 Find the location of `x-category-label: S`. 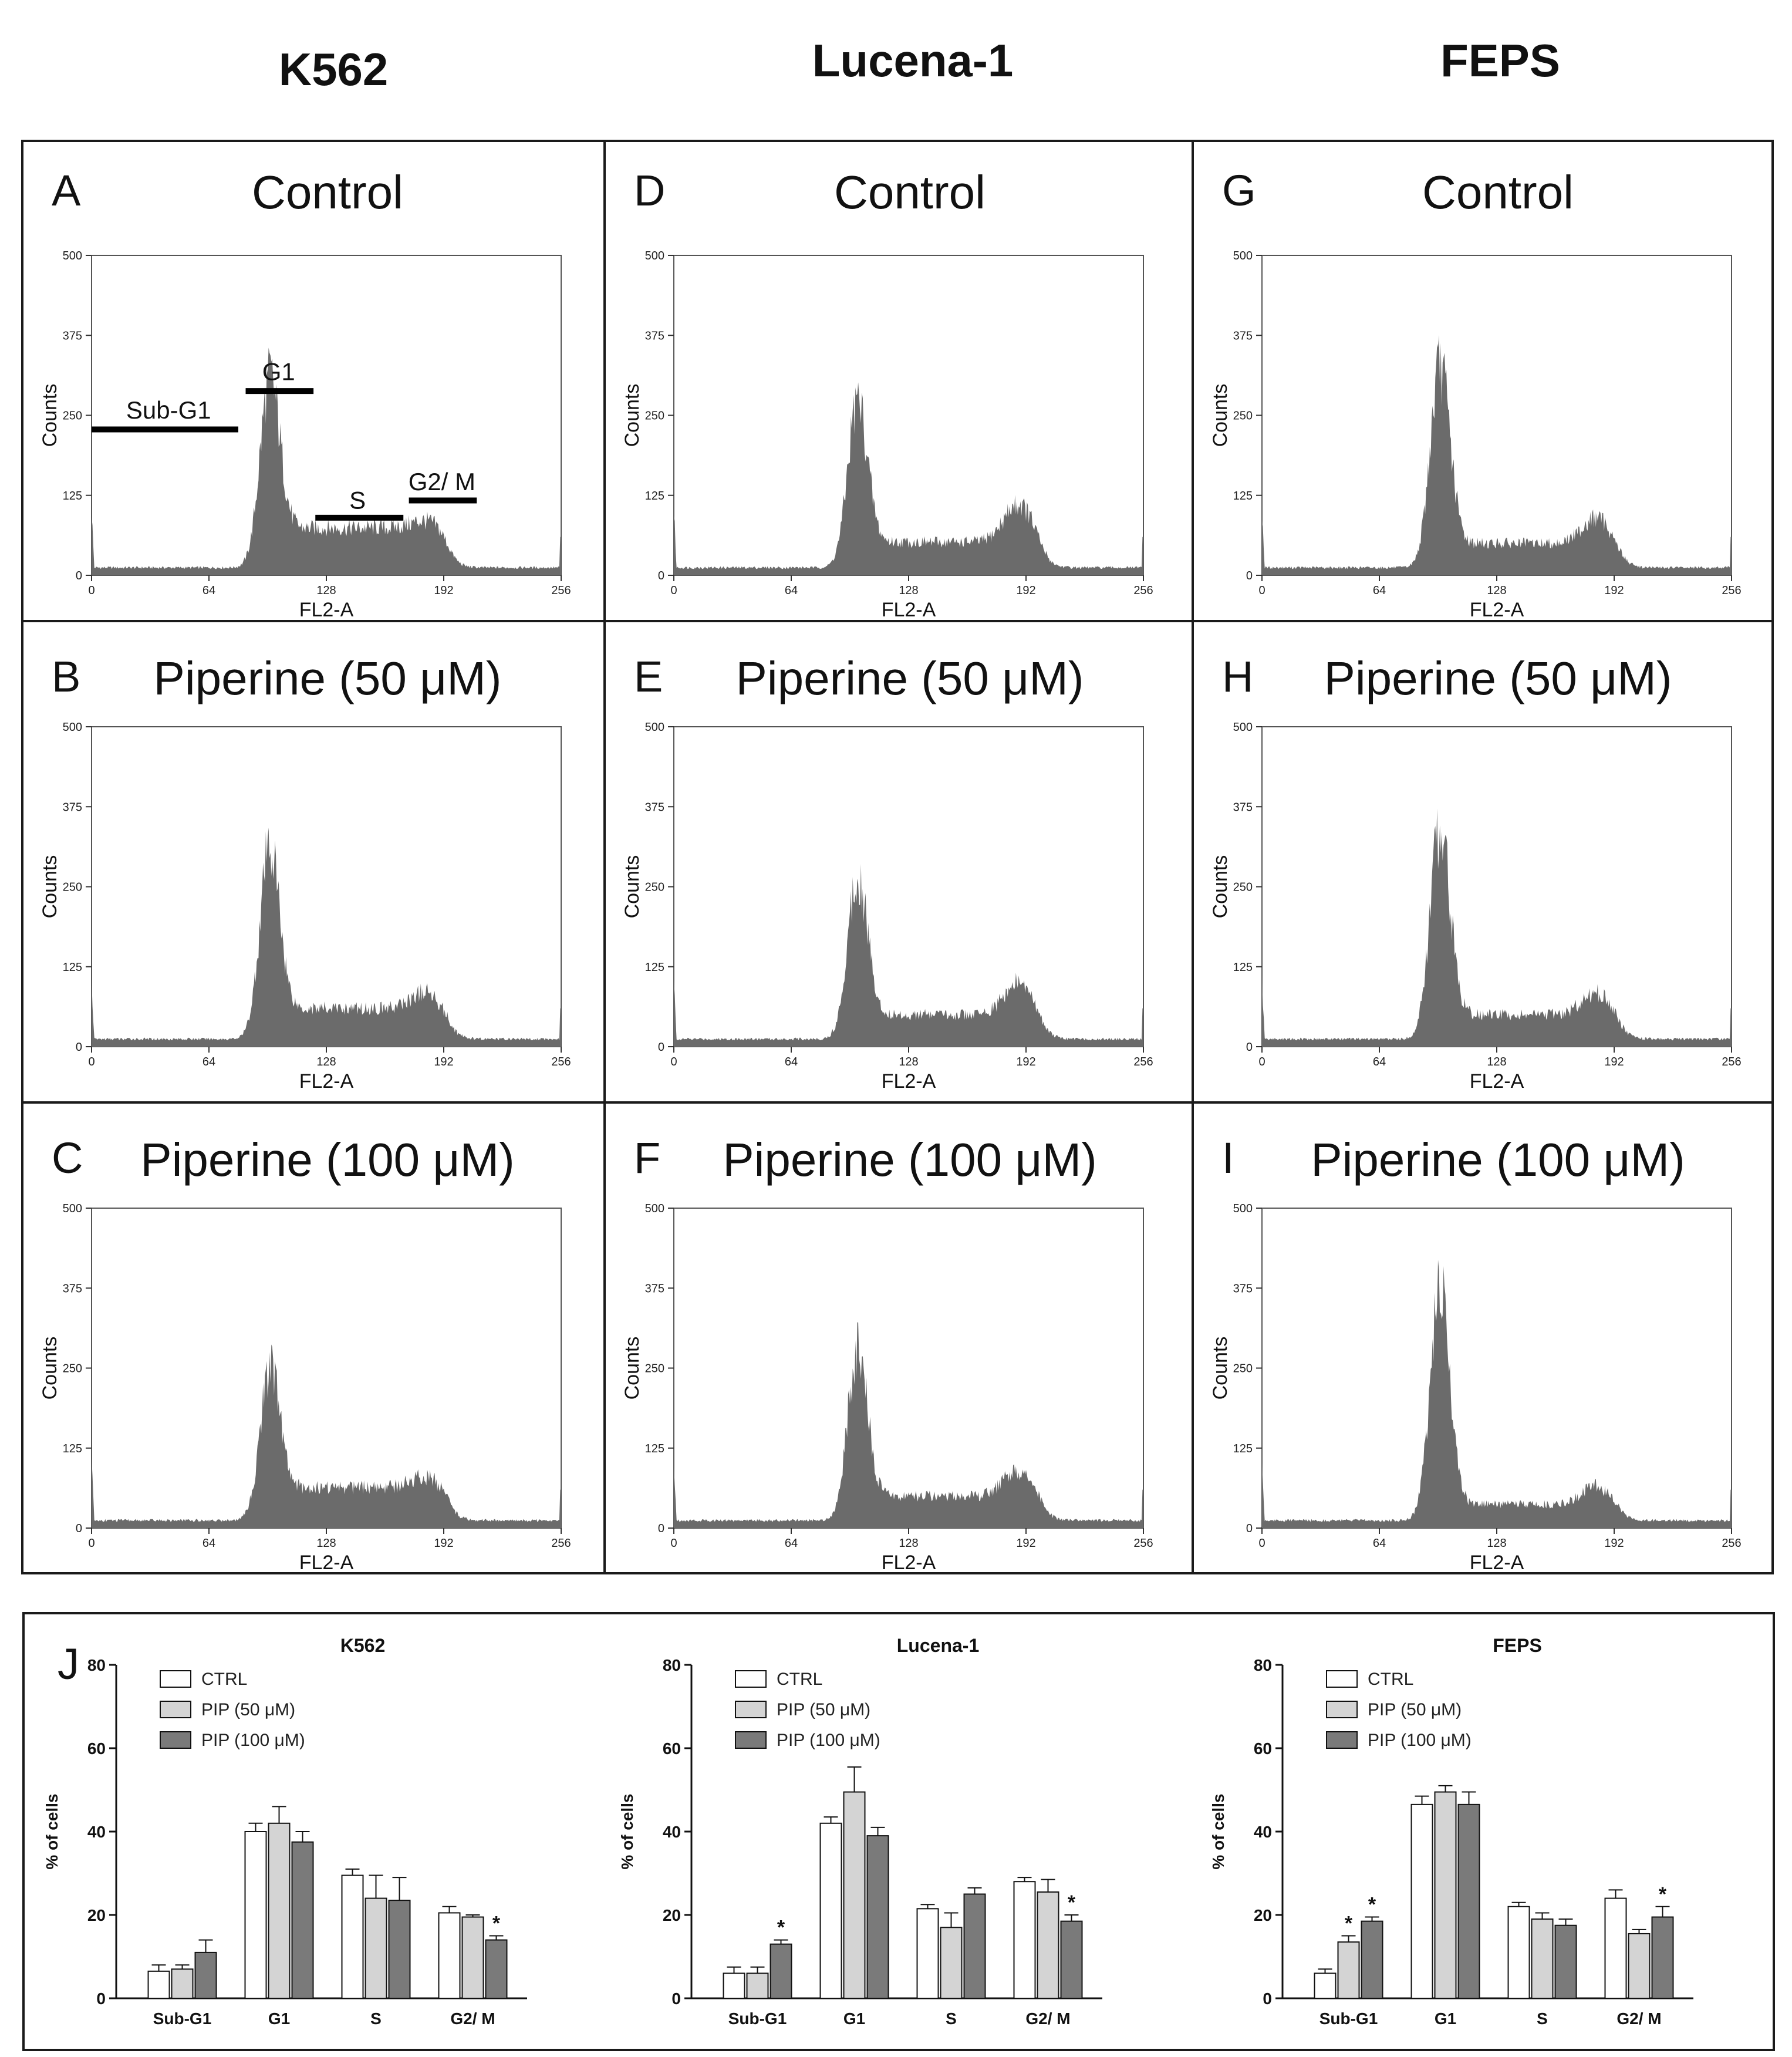

x-category-label: S is located at coordinates (1542, 2018).